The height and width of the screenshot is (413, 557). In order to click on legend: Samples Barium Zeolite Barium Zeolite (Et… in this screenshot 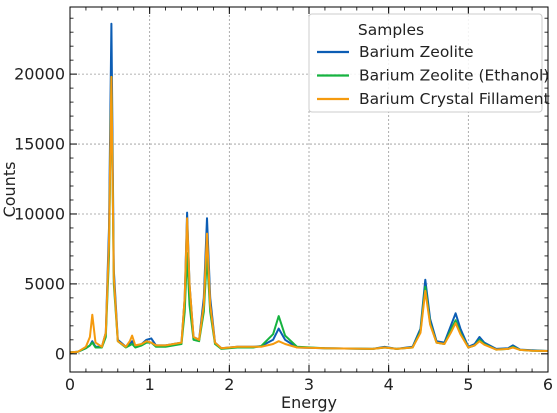, I will do `click(429, 63)`.